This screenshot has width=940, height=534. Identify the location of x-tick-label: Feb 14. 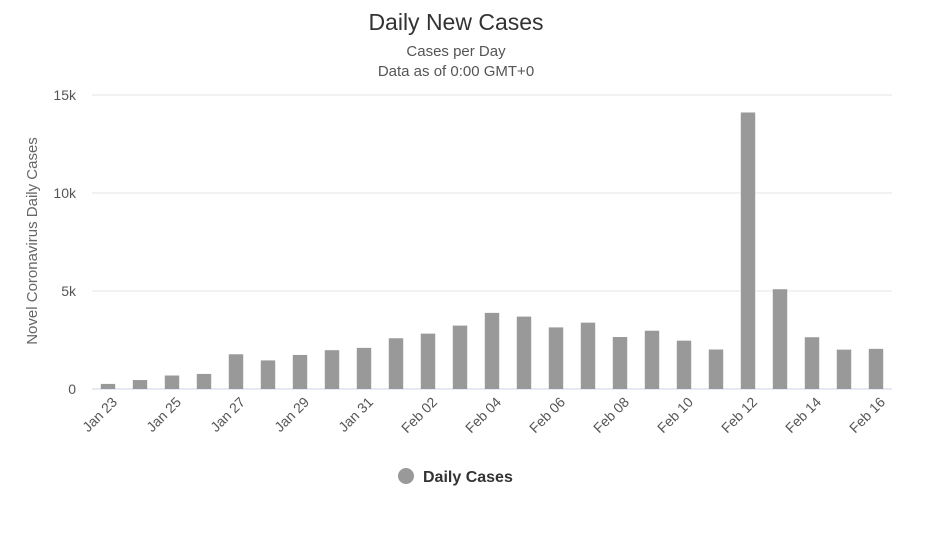
(803, 415).